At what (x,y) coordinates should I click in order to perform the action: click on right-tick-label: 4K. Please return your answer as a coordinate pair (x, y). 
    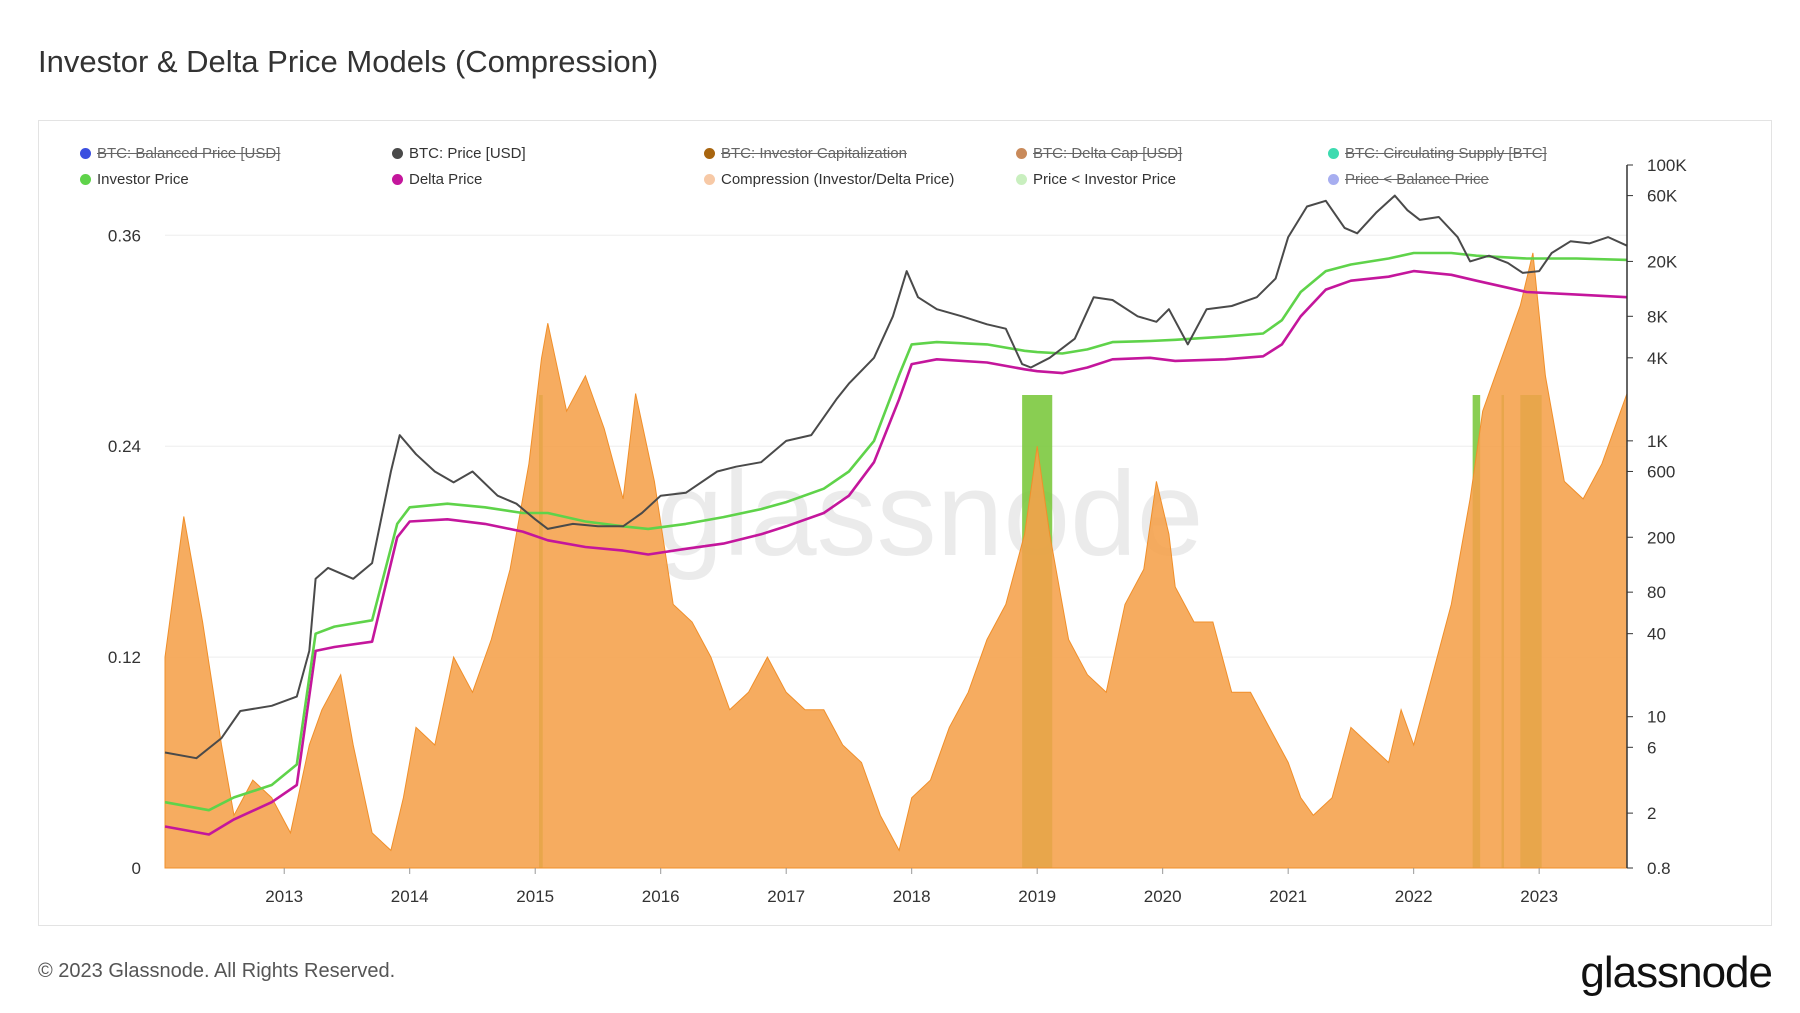
    Looking at the image, I should click on (1657, 358).